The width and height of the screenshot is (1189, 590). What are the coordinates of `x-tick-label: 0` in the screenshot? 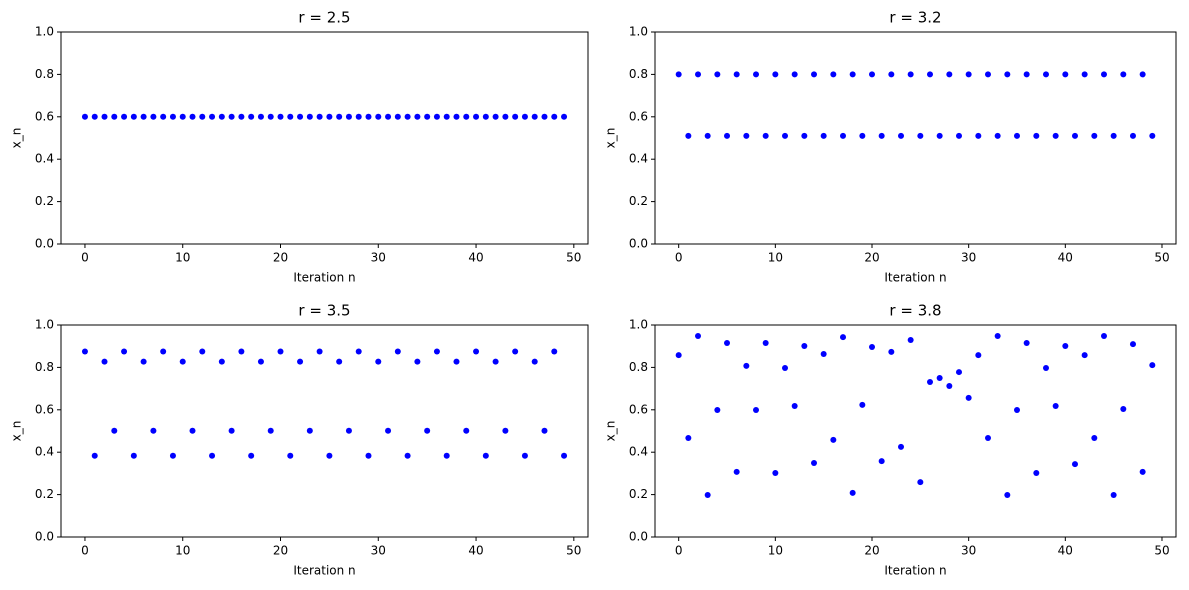 It's located at (85, 258).